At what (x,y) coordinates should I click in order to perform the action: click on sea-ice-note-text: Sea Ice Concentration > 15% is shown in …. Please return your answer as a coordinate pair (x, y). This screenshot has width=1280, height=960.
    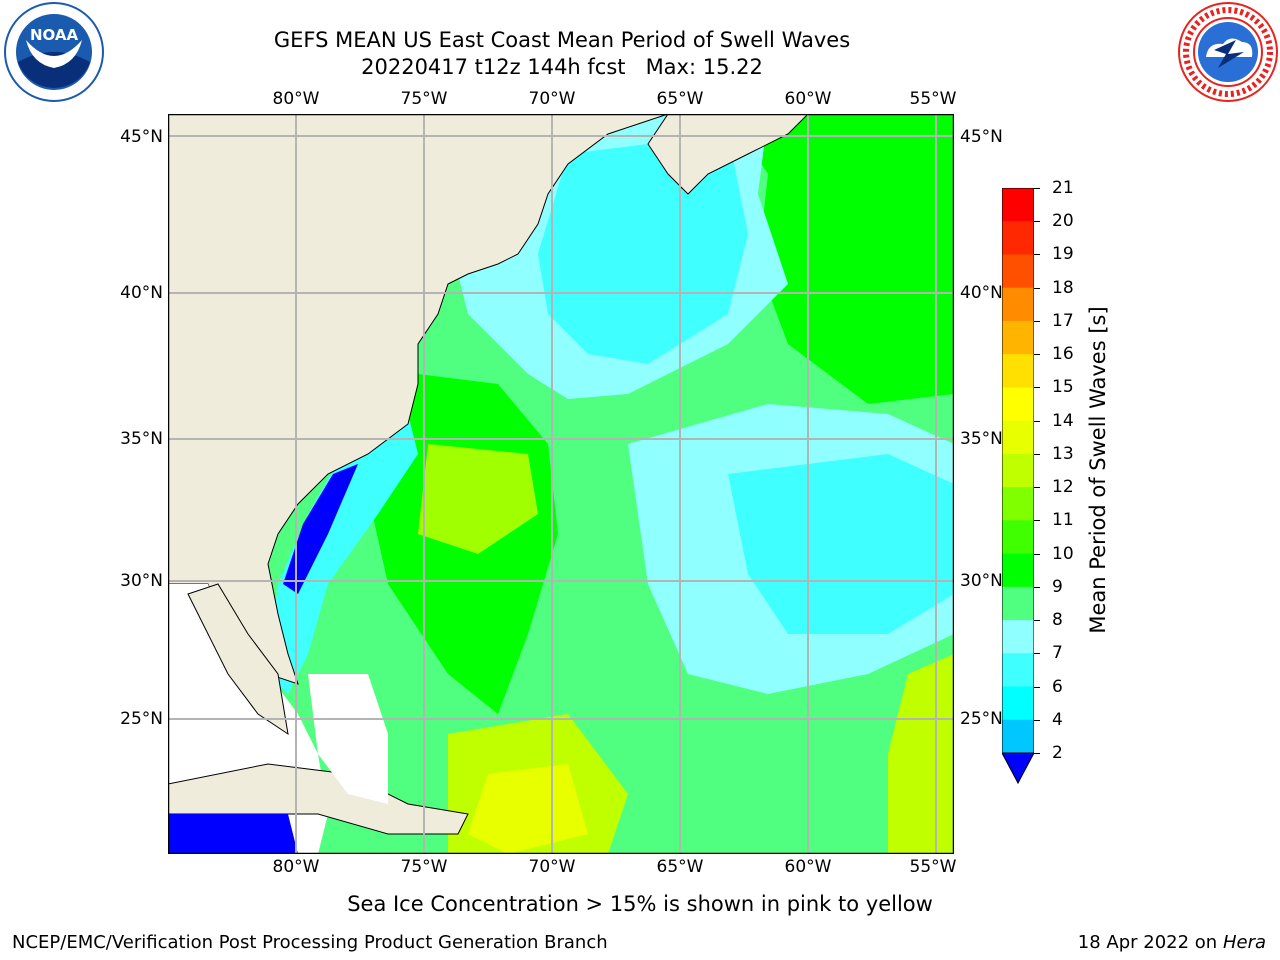
    Looking at the image, I should click on (640, 904).